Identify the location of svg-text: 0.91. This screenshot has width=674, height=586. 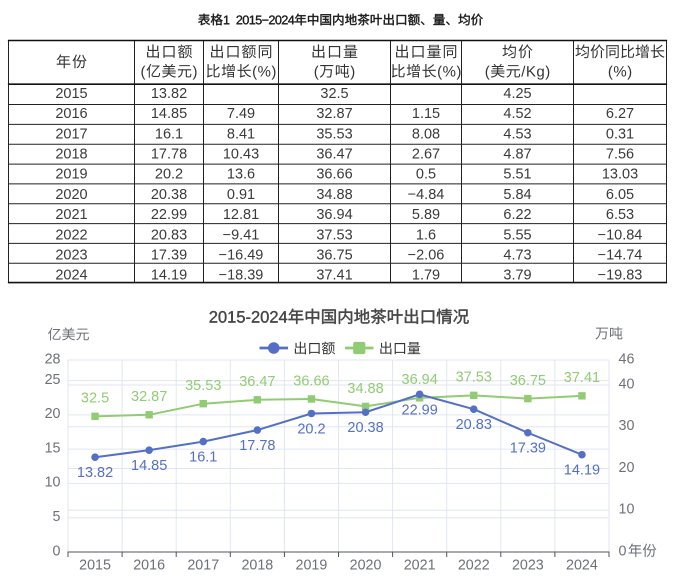
(241, 195).